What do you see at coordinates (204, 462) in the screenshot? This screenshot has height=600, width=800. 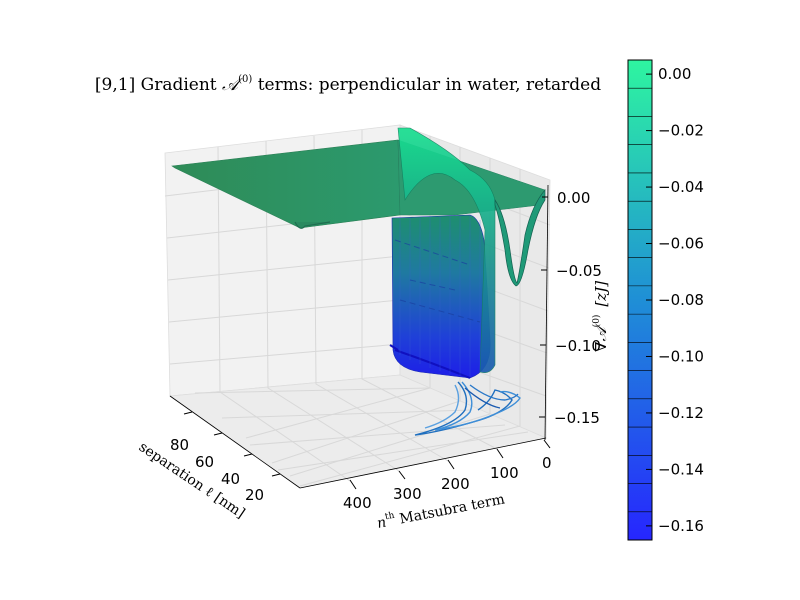 I see `y-tick-label-60: 60` at bounding box center [204, 462].